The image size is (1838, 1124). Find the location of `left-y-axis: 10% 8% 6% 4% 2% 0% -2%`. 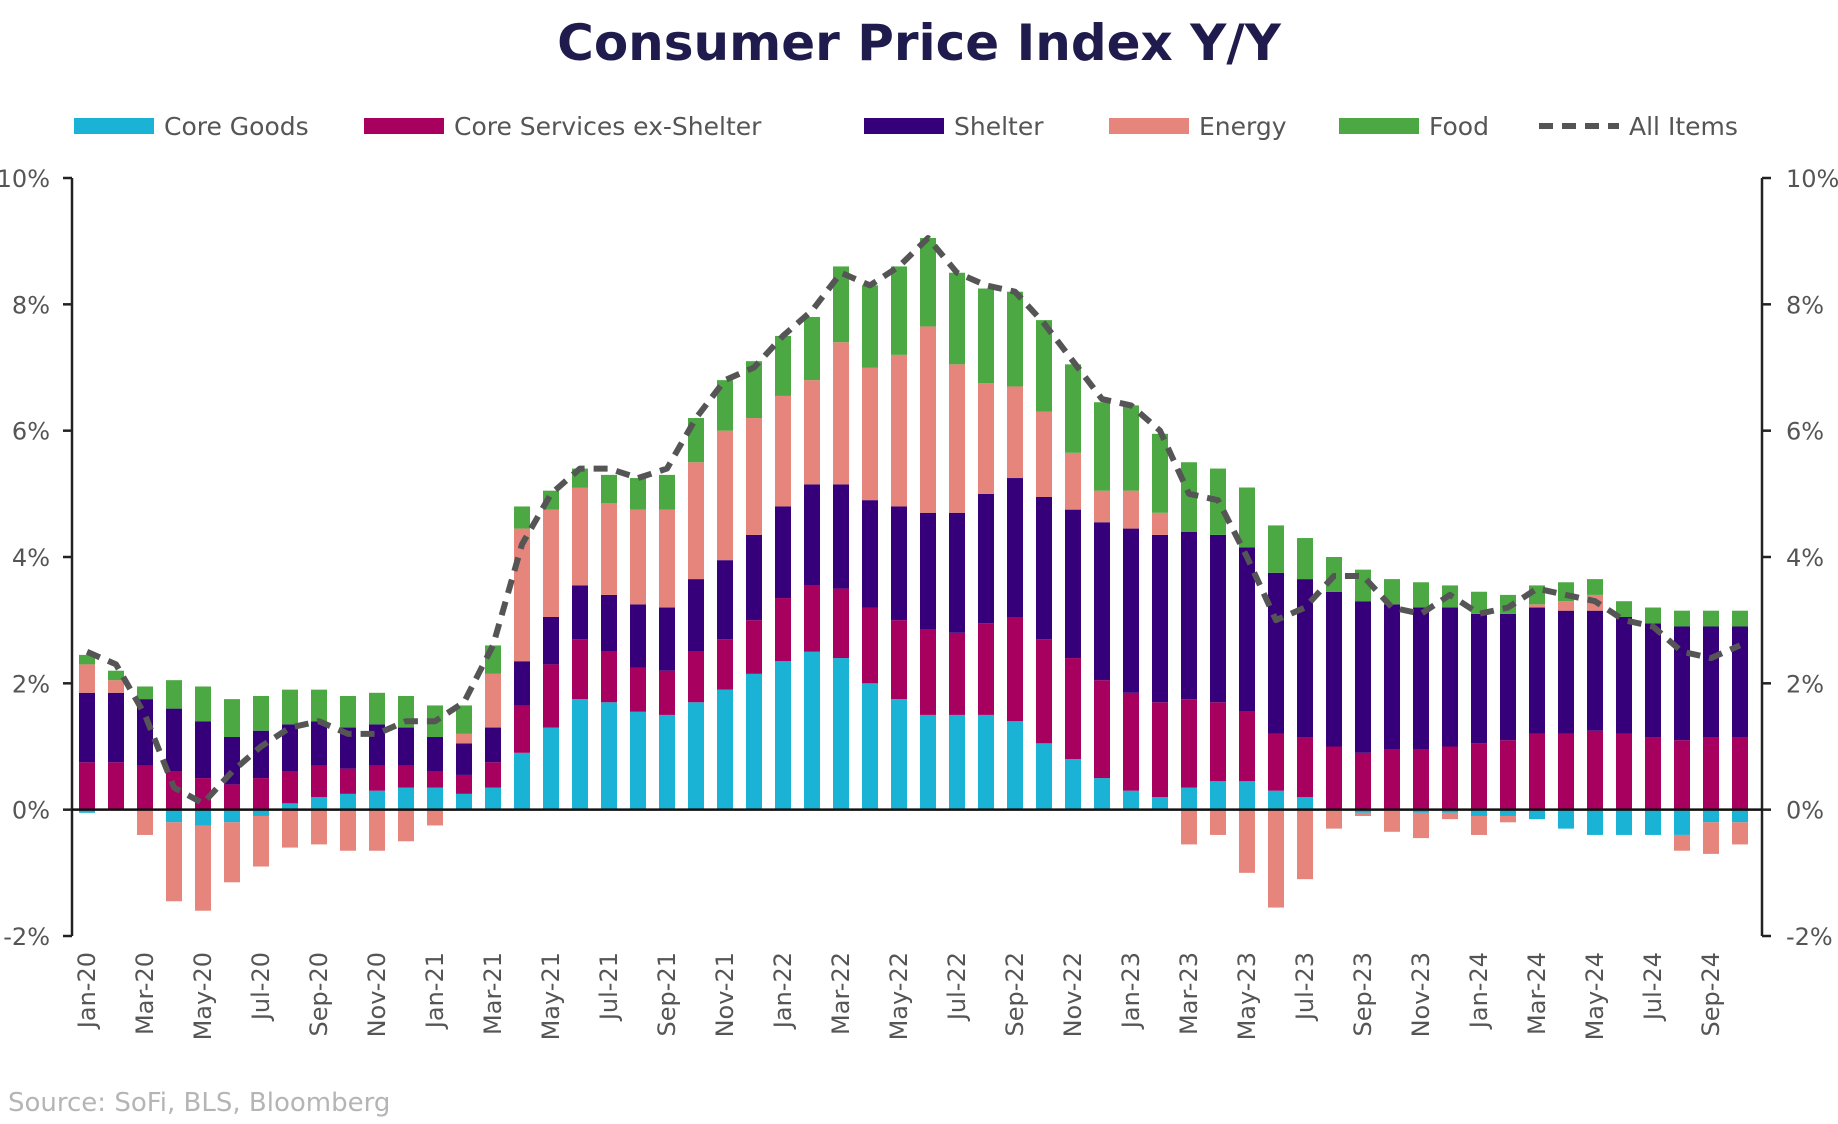

left-y-axis: 10% 8% 6% 4% 2% 0% -2% is located at coordinates (37, 558).